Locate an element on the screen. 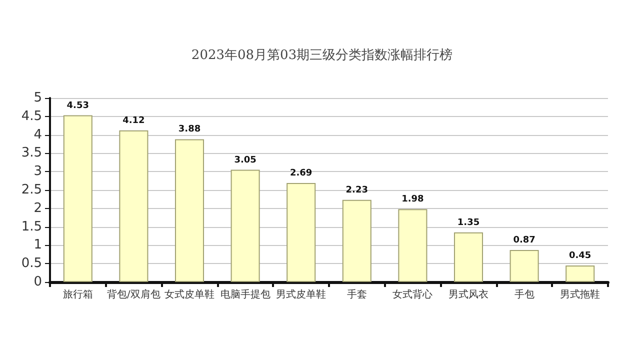 The image size is (644, 337). x-tick-label: 女式皮单鞋 is located at coordinates (189, 294).